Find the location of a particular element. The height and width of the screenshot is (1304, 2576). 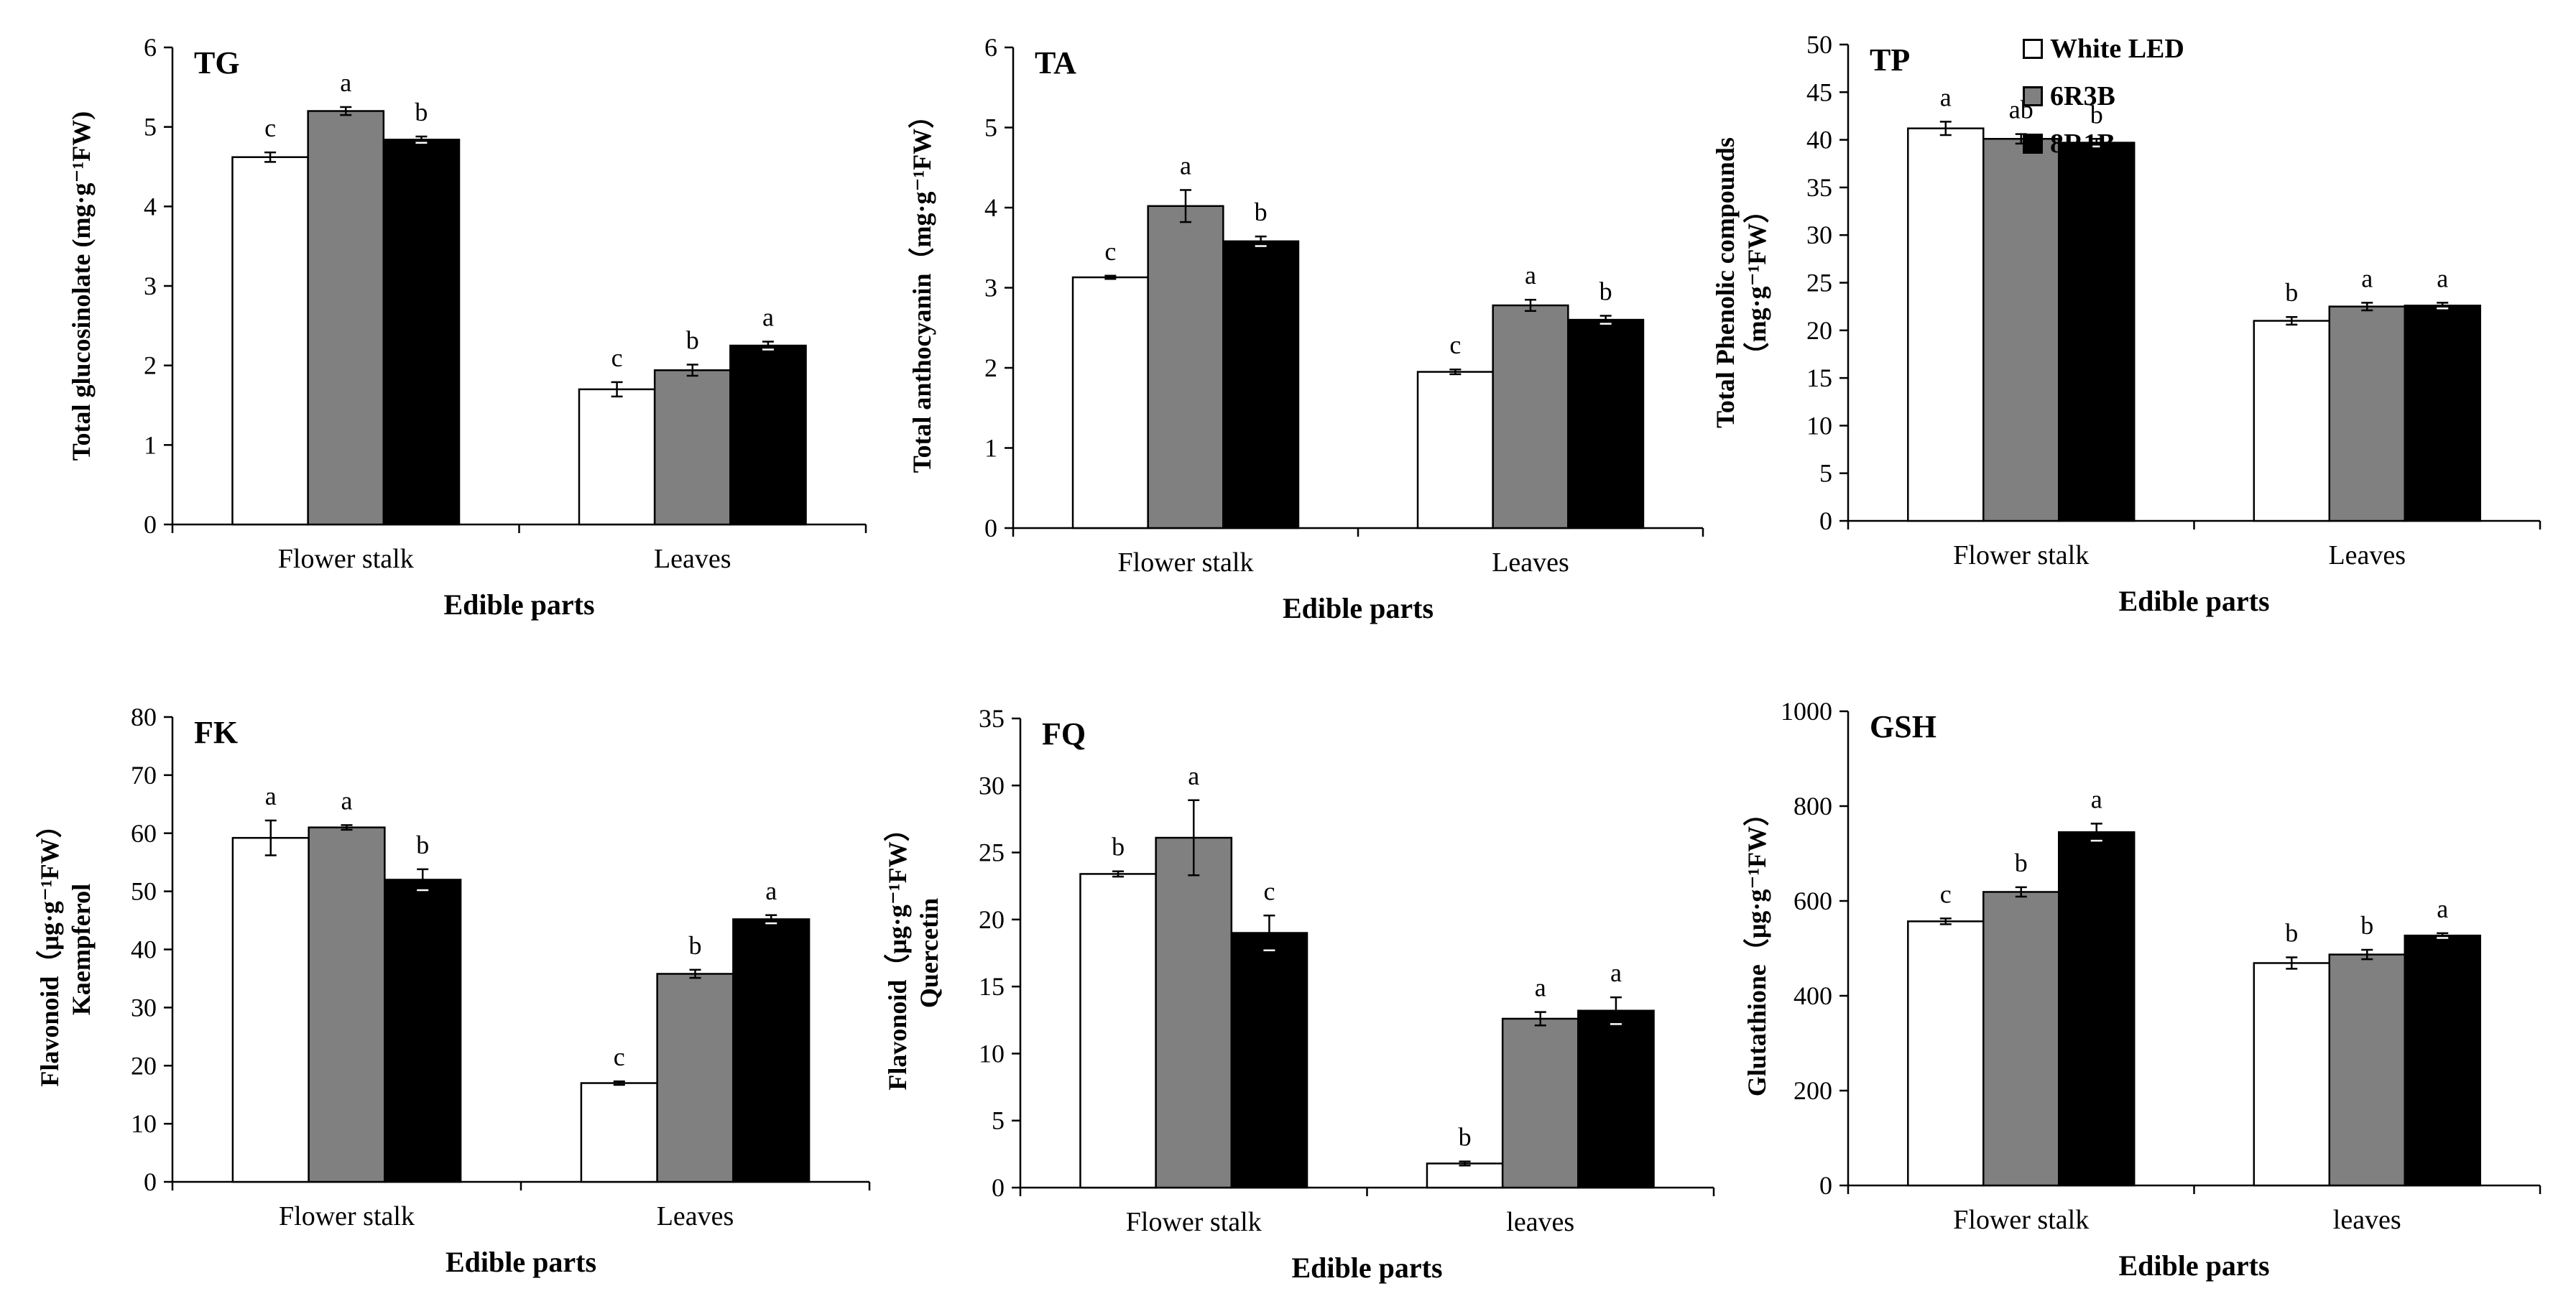

legend-item-white-led: White LED is located at coordinates (2103, 49).